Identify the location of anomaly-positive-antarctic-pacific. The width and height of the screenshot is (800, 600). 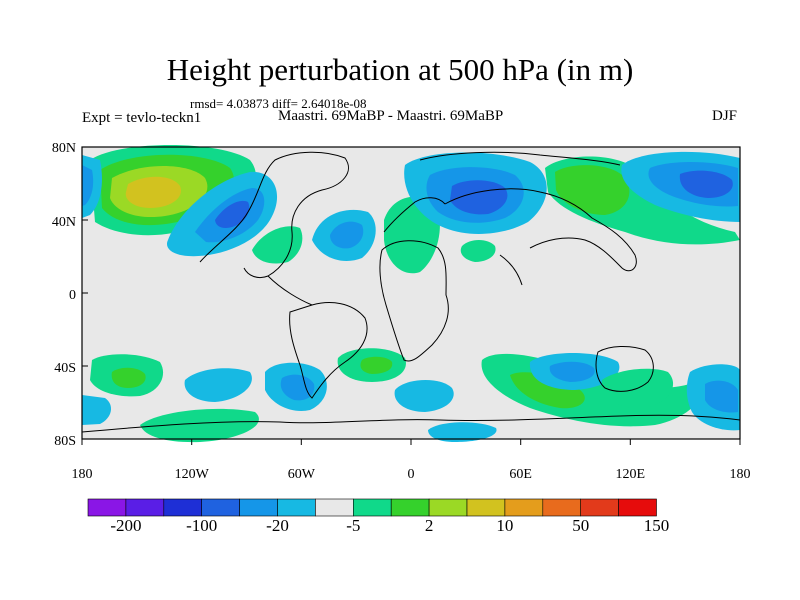
(199, 425).